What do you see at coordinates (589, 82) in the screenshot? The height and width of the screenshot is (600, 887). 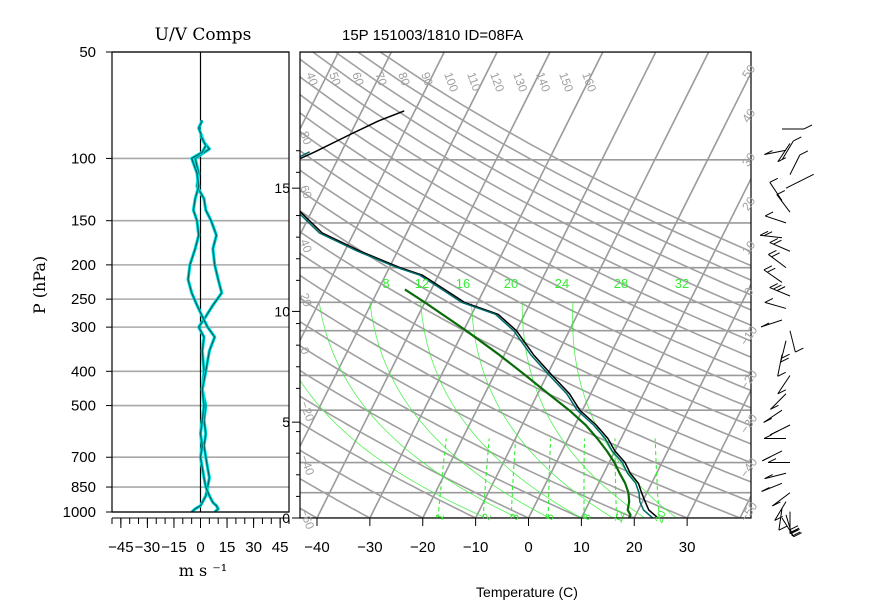 I see `dry-adiabat-label: 160` at bounding box center [589, 82].